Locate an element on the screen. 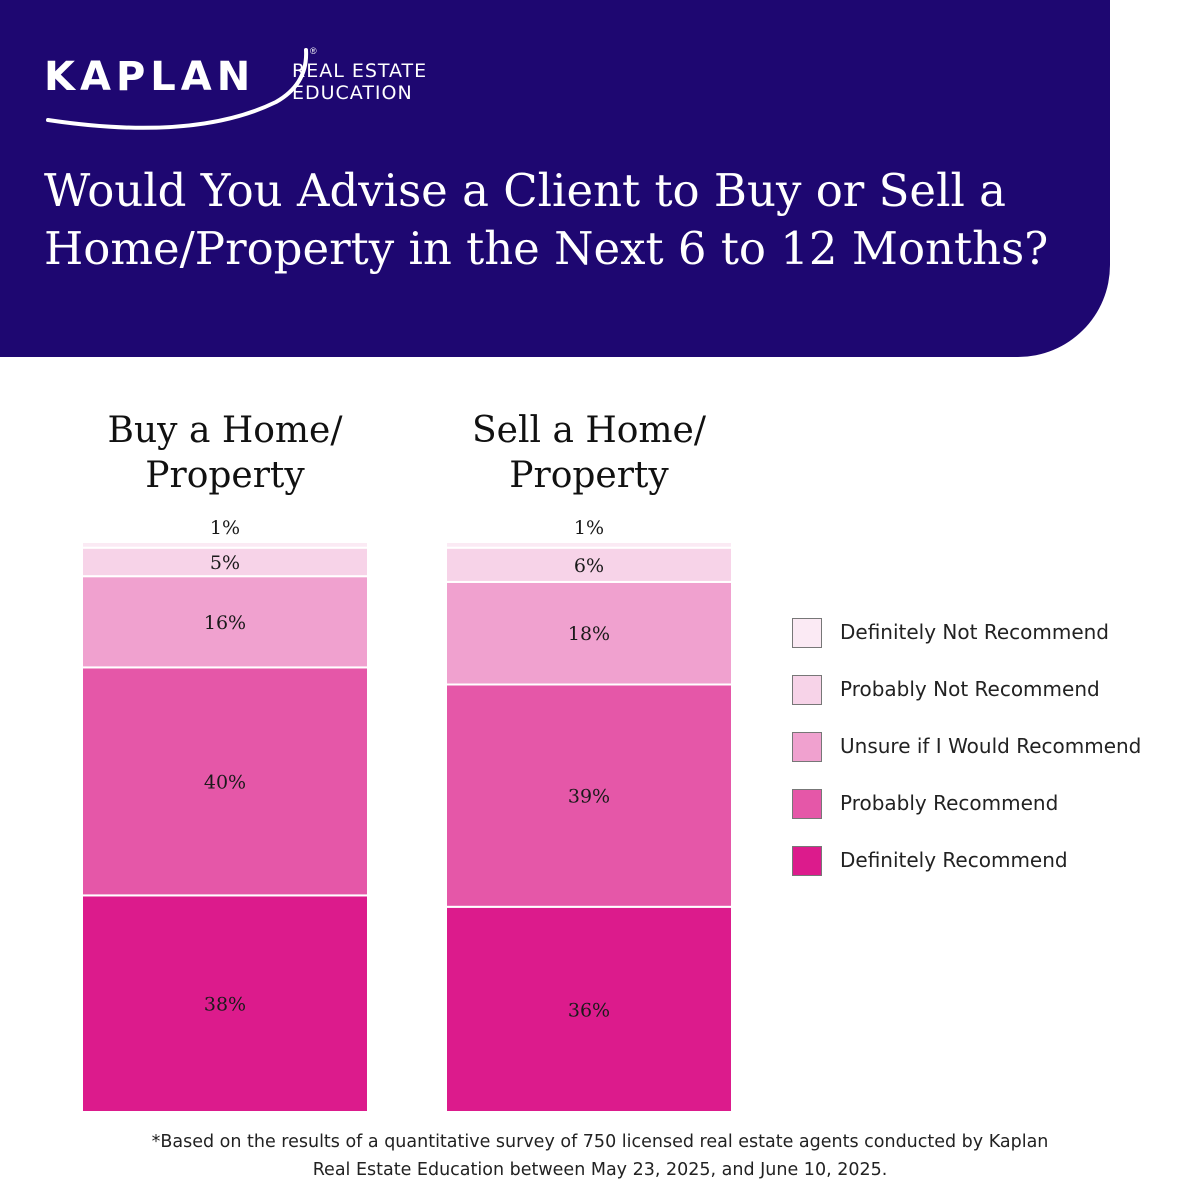 The width and height of the screenshot is (1200, 1200). data-label: 16% is located at coordinates (225, 623).